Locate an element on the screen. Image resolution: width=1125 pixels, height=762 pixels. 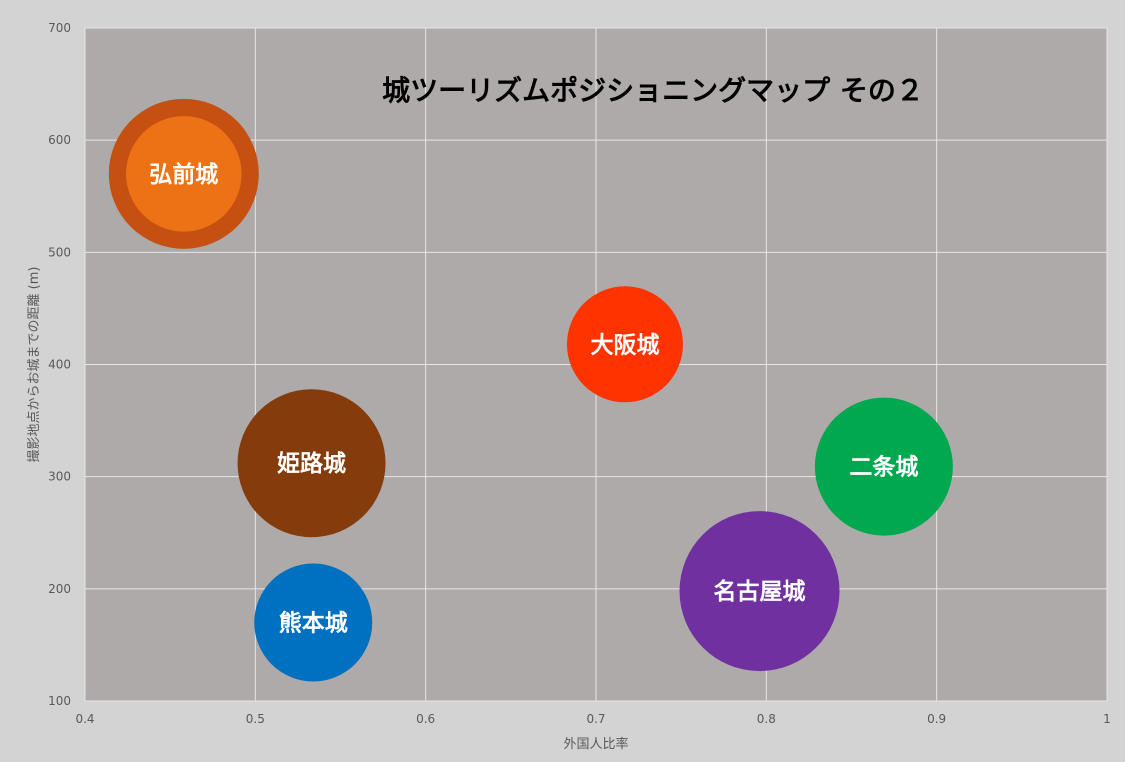
bubble: 姫路城 is located at coordinates (311, 463).